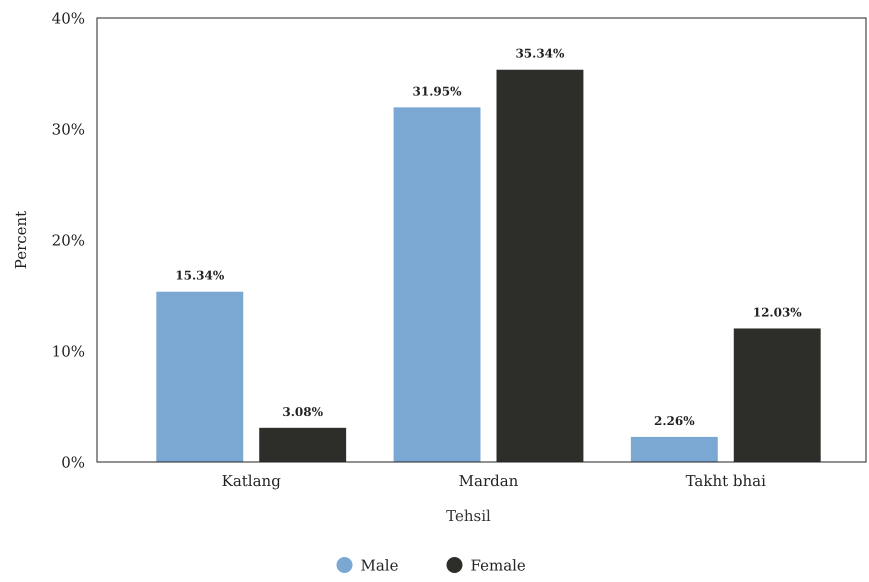 The height and width of the screenshot is (582, 869). Describe the element at coordinates (498, 565) in the screenshot. I see `legend-label: Female` at that location.